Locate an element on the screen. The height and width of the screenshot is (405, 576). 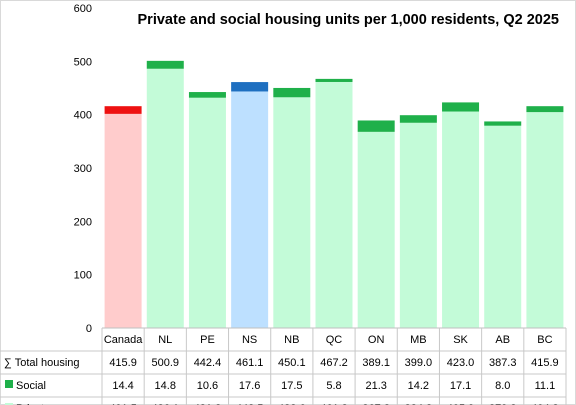
legend-key-social is located at coordinates (9, 384).